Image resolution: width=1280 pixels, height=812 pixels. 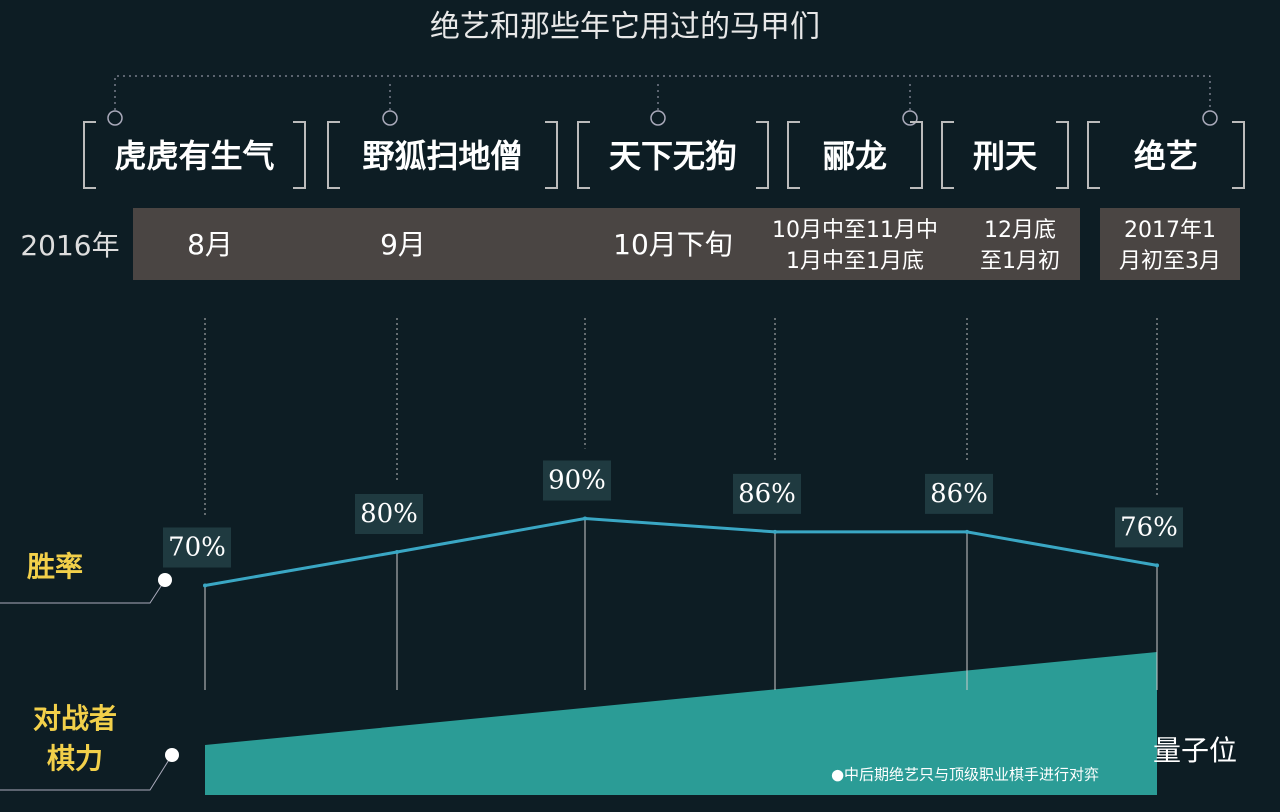 I want to click on account-name: 野狐扫地僧, so click(x=442, y=156).